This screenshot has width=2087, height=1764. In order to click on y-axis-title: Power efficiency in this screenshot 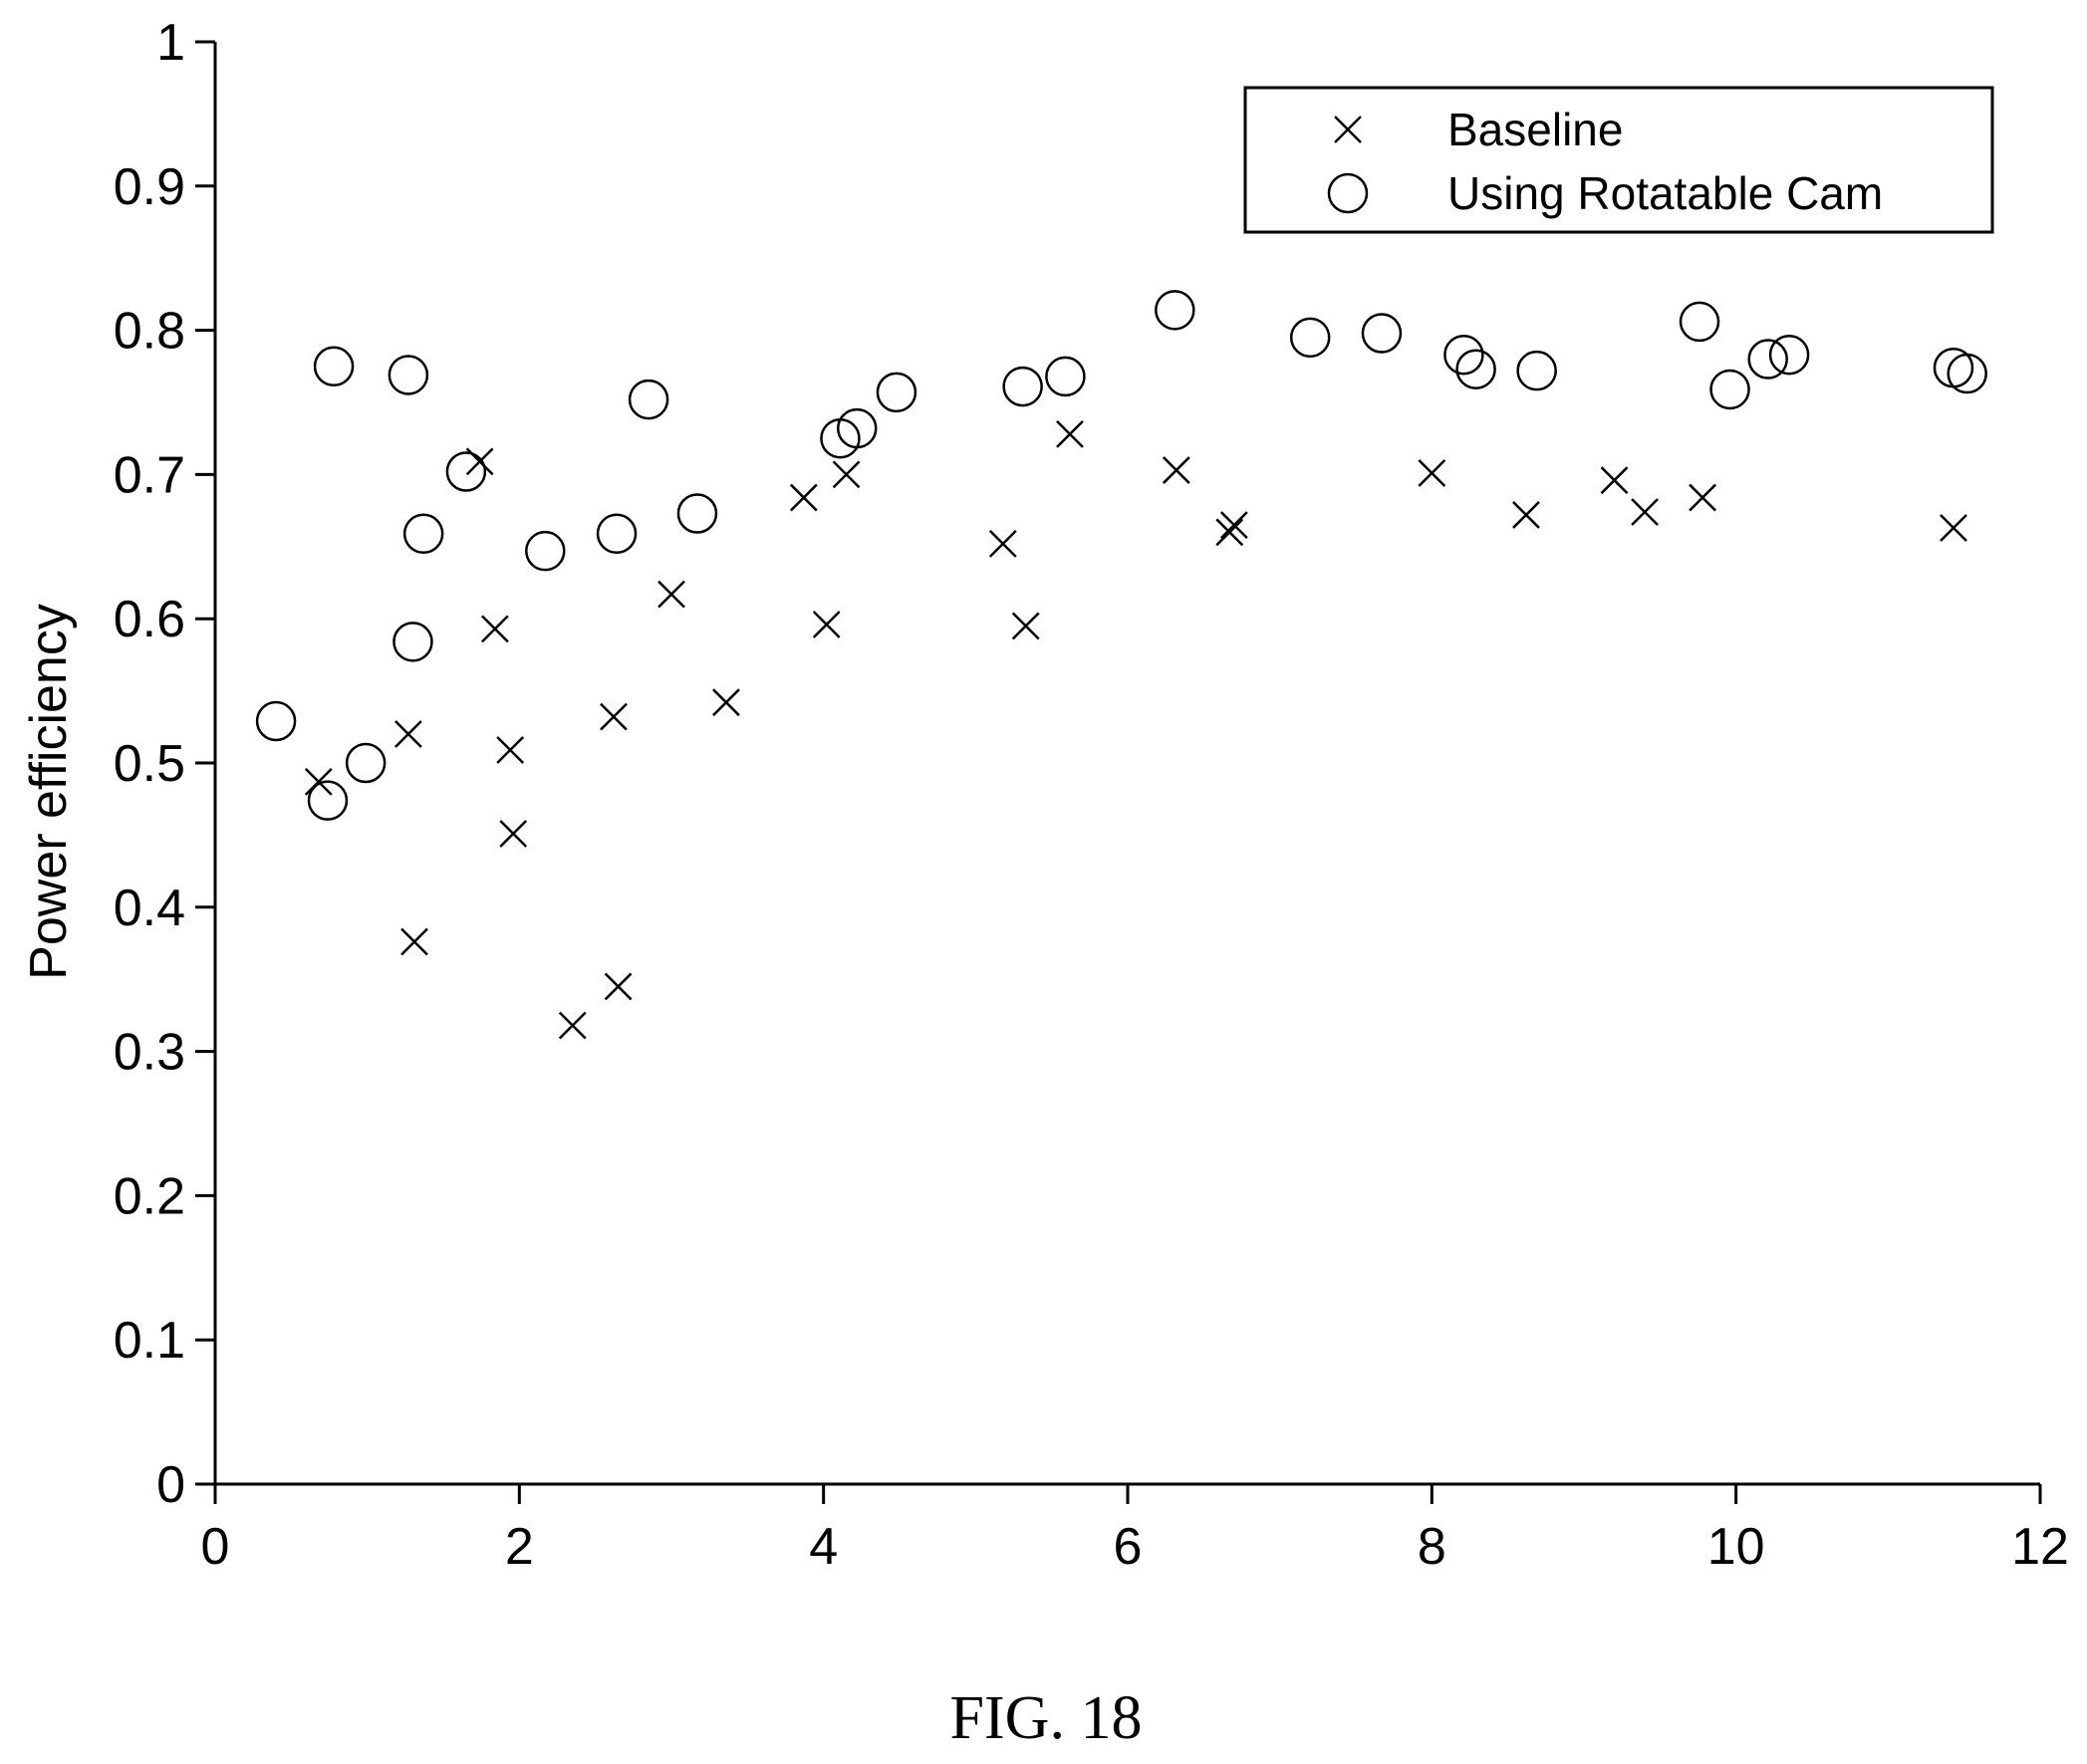, I will do `click(49, 792)`.